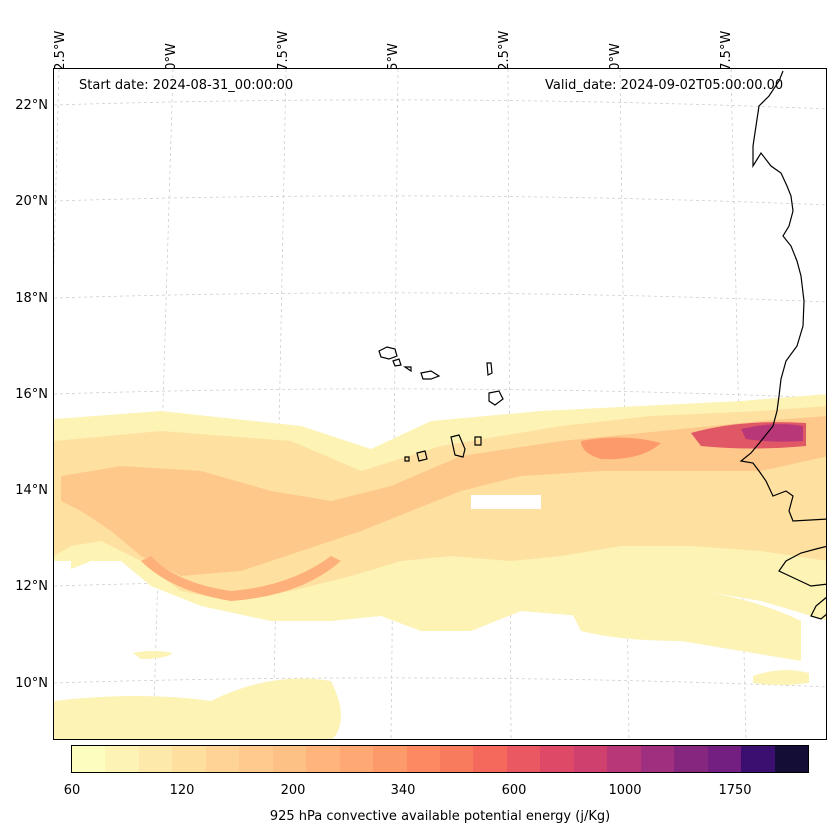 The height and width of the screenshot is (836, 837). Describe the element at coordinates (681, 622) in the screenshot. I see `cape-patch-south` at that location.